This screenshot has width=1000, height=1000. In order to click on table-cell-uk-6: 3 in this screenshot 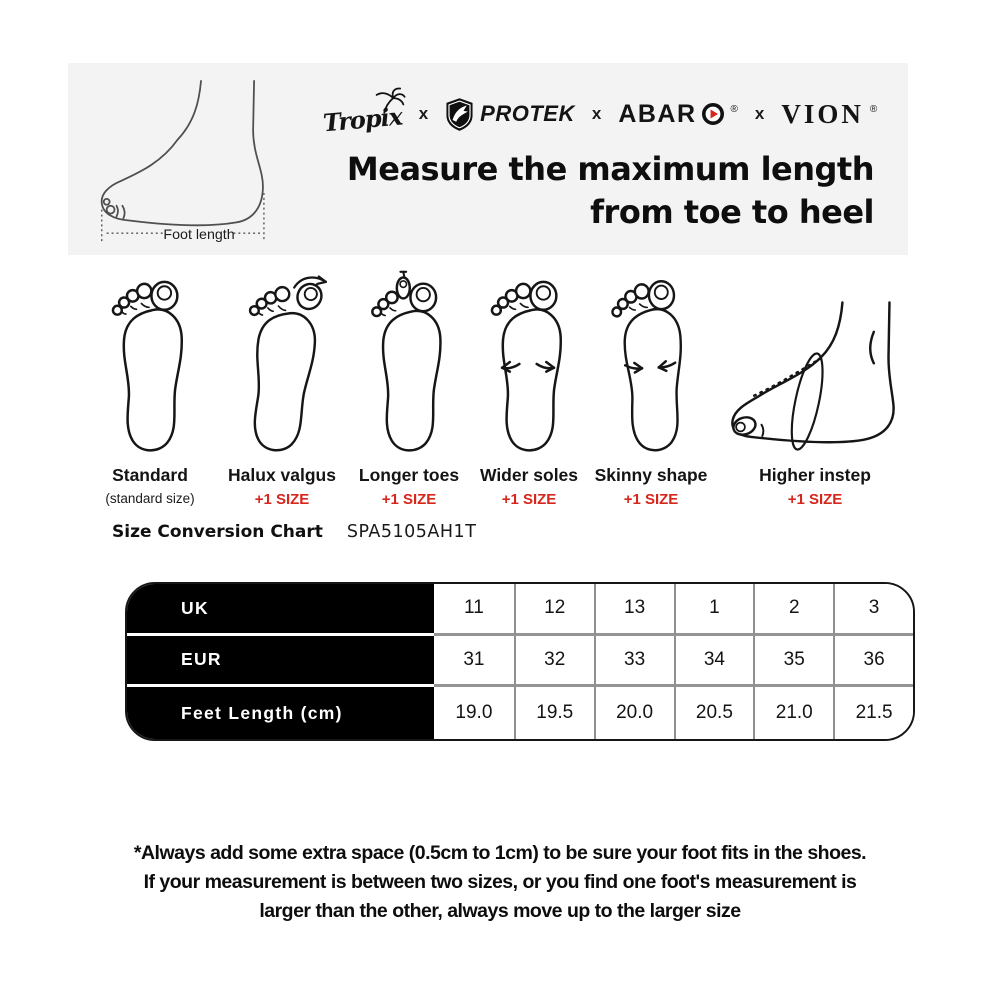, I will do `click(873, 610)`.